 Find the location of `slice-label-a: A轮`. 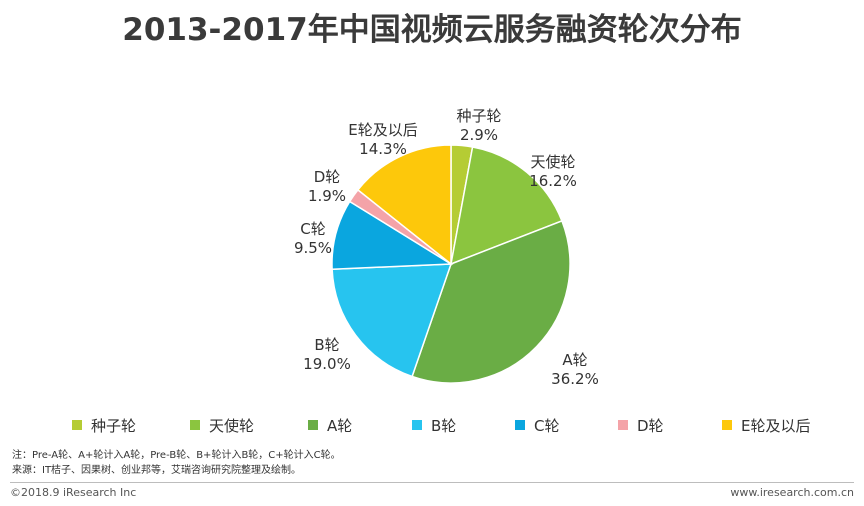

slice-label-a: A轮 is located at coordinates (574, 360).